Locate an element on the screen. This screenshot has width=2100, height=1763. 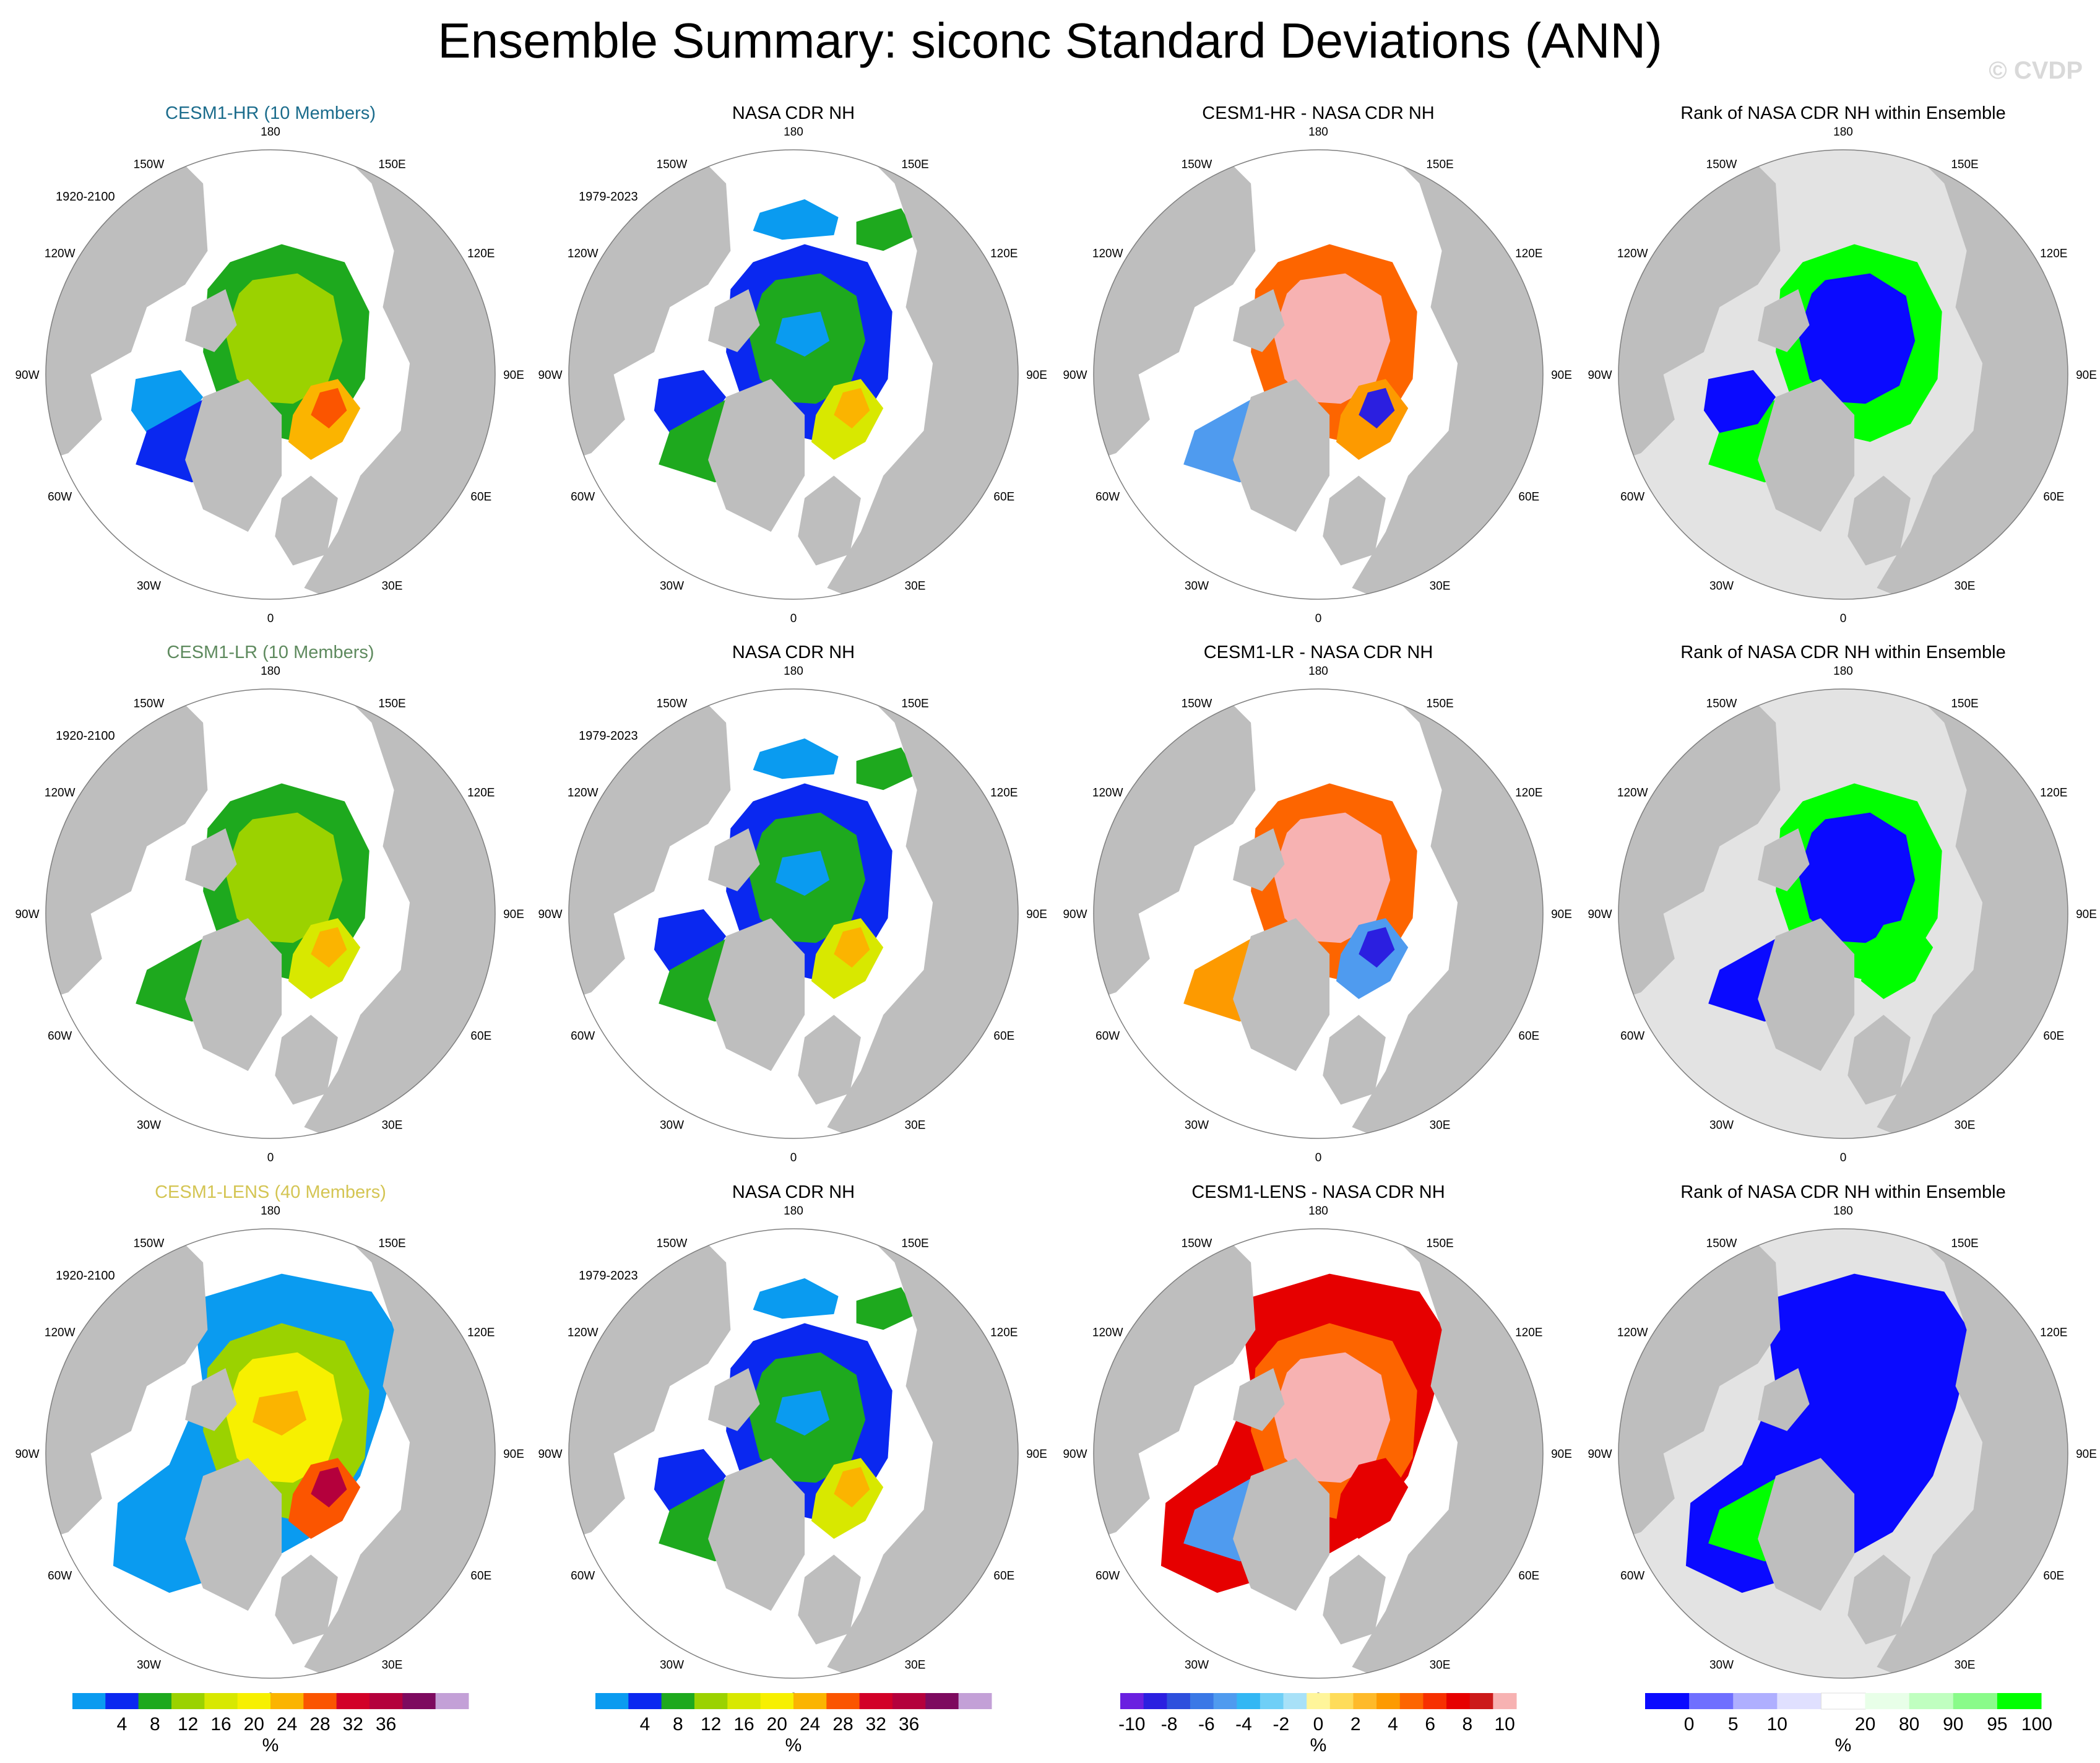
colorbar-tick-label: 0 is located at coordinates (1318, 1724).